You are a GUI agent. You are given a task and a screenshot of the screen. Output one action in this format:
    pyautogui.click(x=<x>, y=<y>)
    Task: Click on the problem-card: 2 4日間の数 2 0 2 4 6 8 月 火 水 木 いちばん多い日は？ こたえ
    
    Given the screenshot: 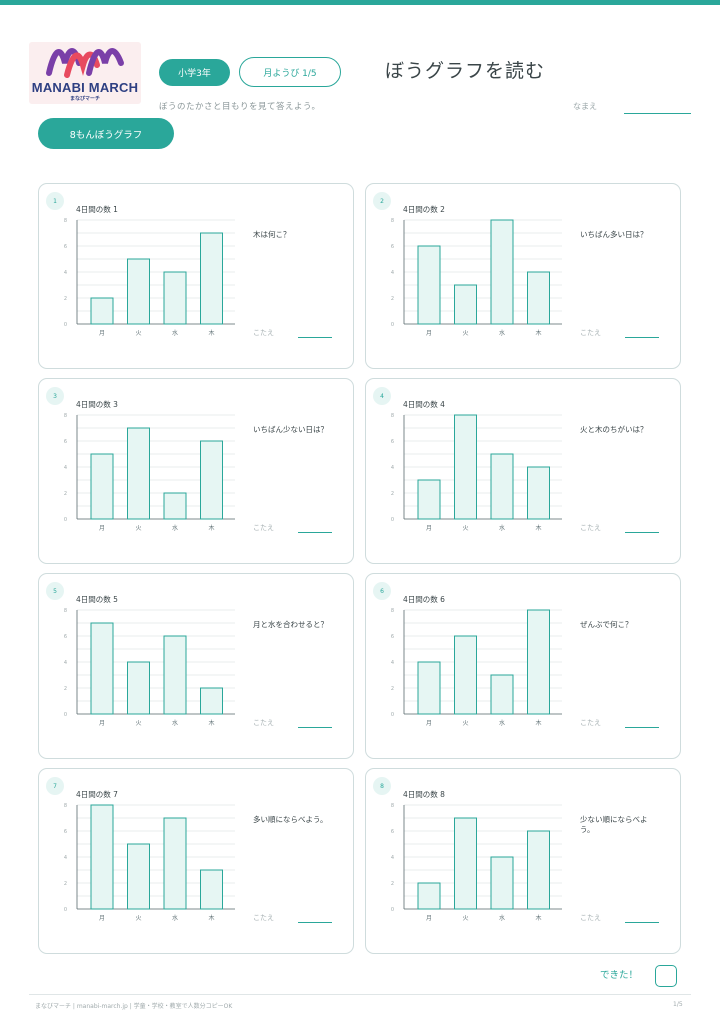 What is the action you would take?
    pyautogui.click(x=523, y=276)
    